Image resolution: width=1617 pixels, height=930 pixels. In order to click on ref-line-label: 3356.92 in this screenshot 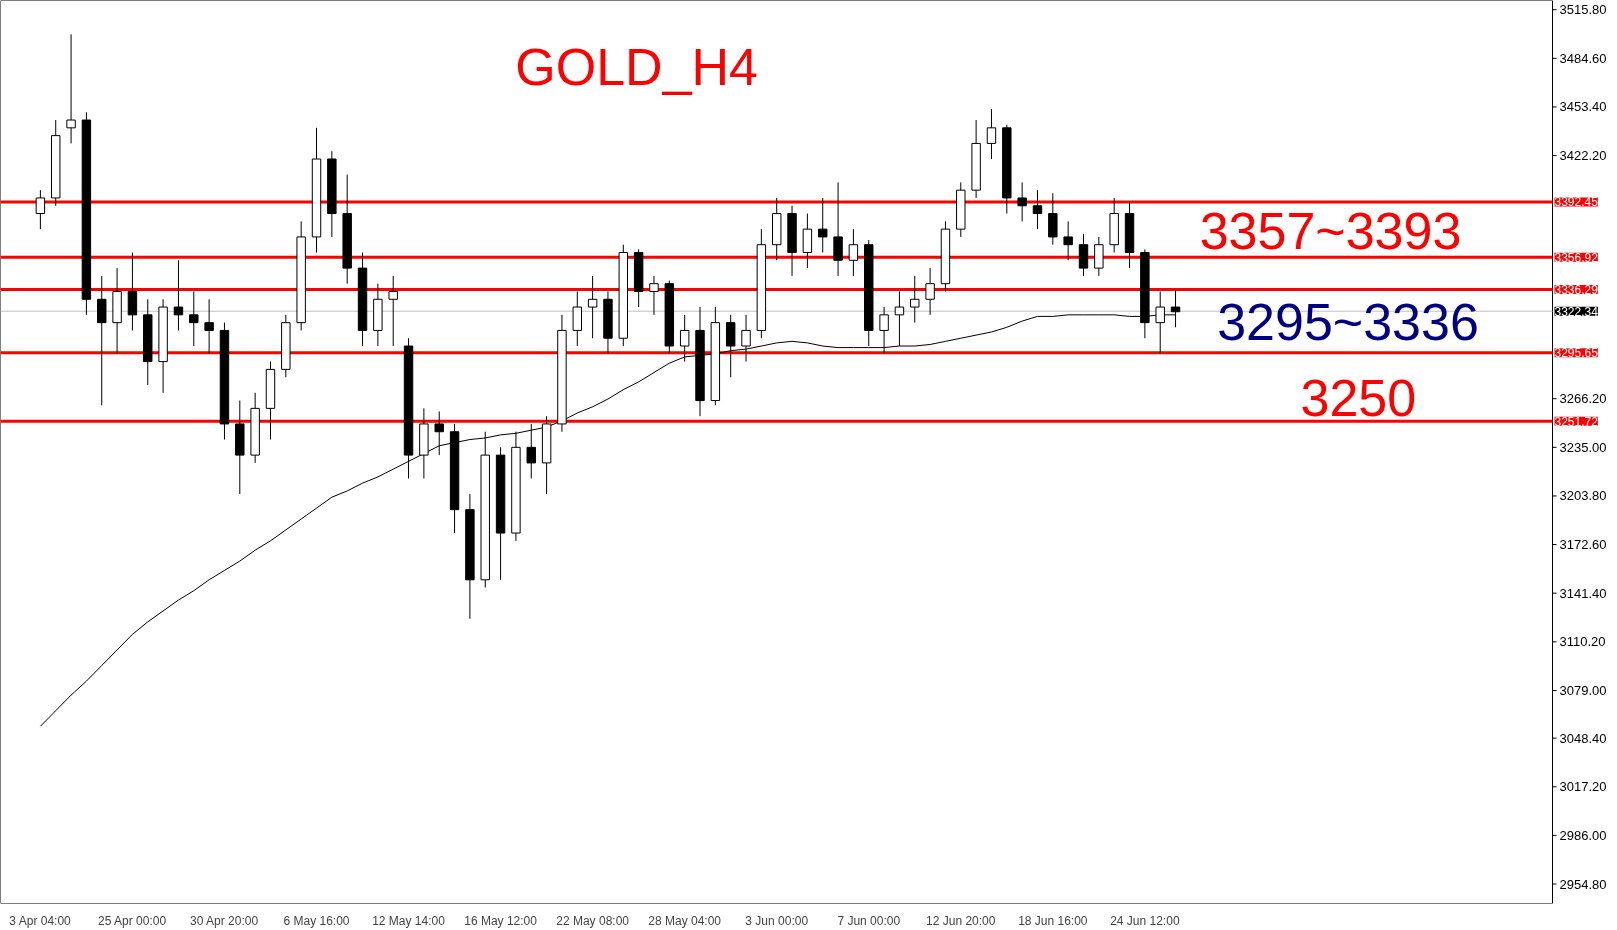, I will do `click(1576, 257)`.